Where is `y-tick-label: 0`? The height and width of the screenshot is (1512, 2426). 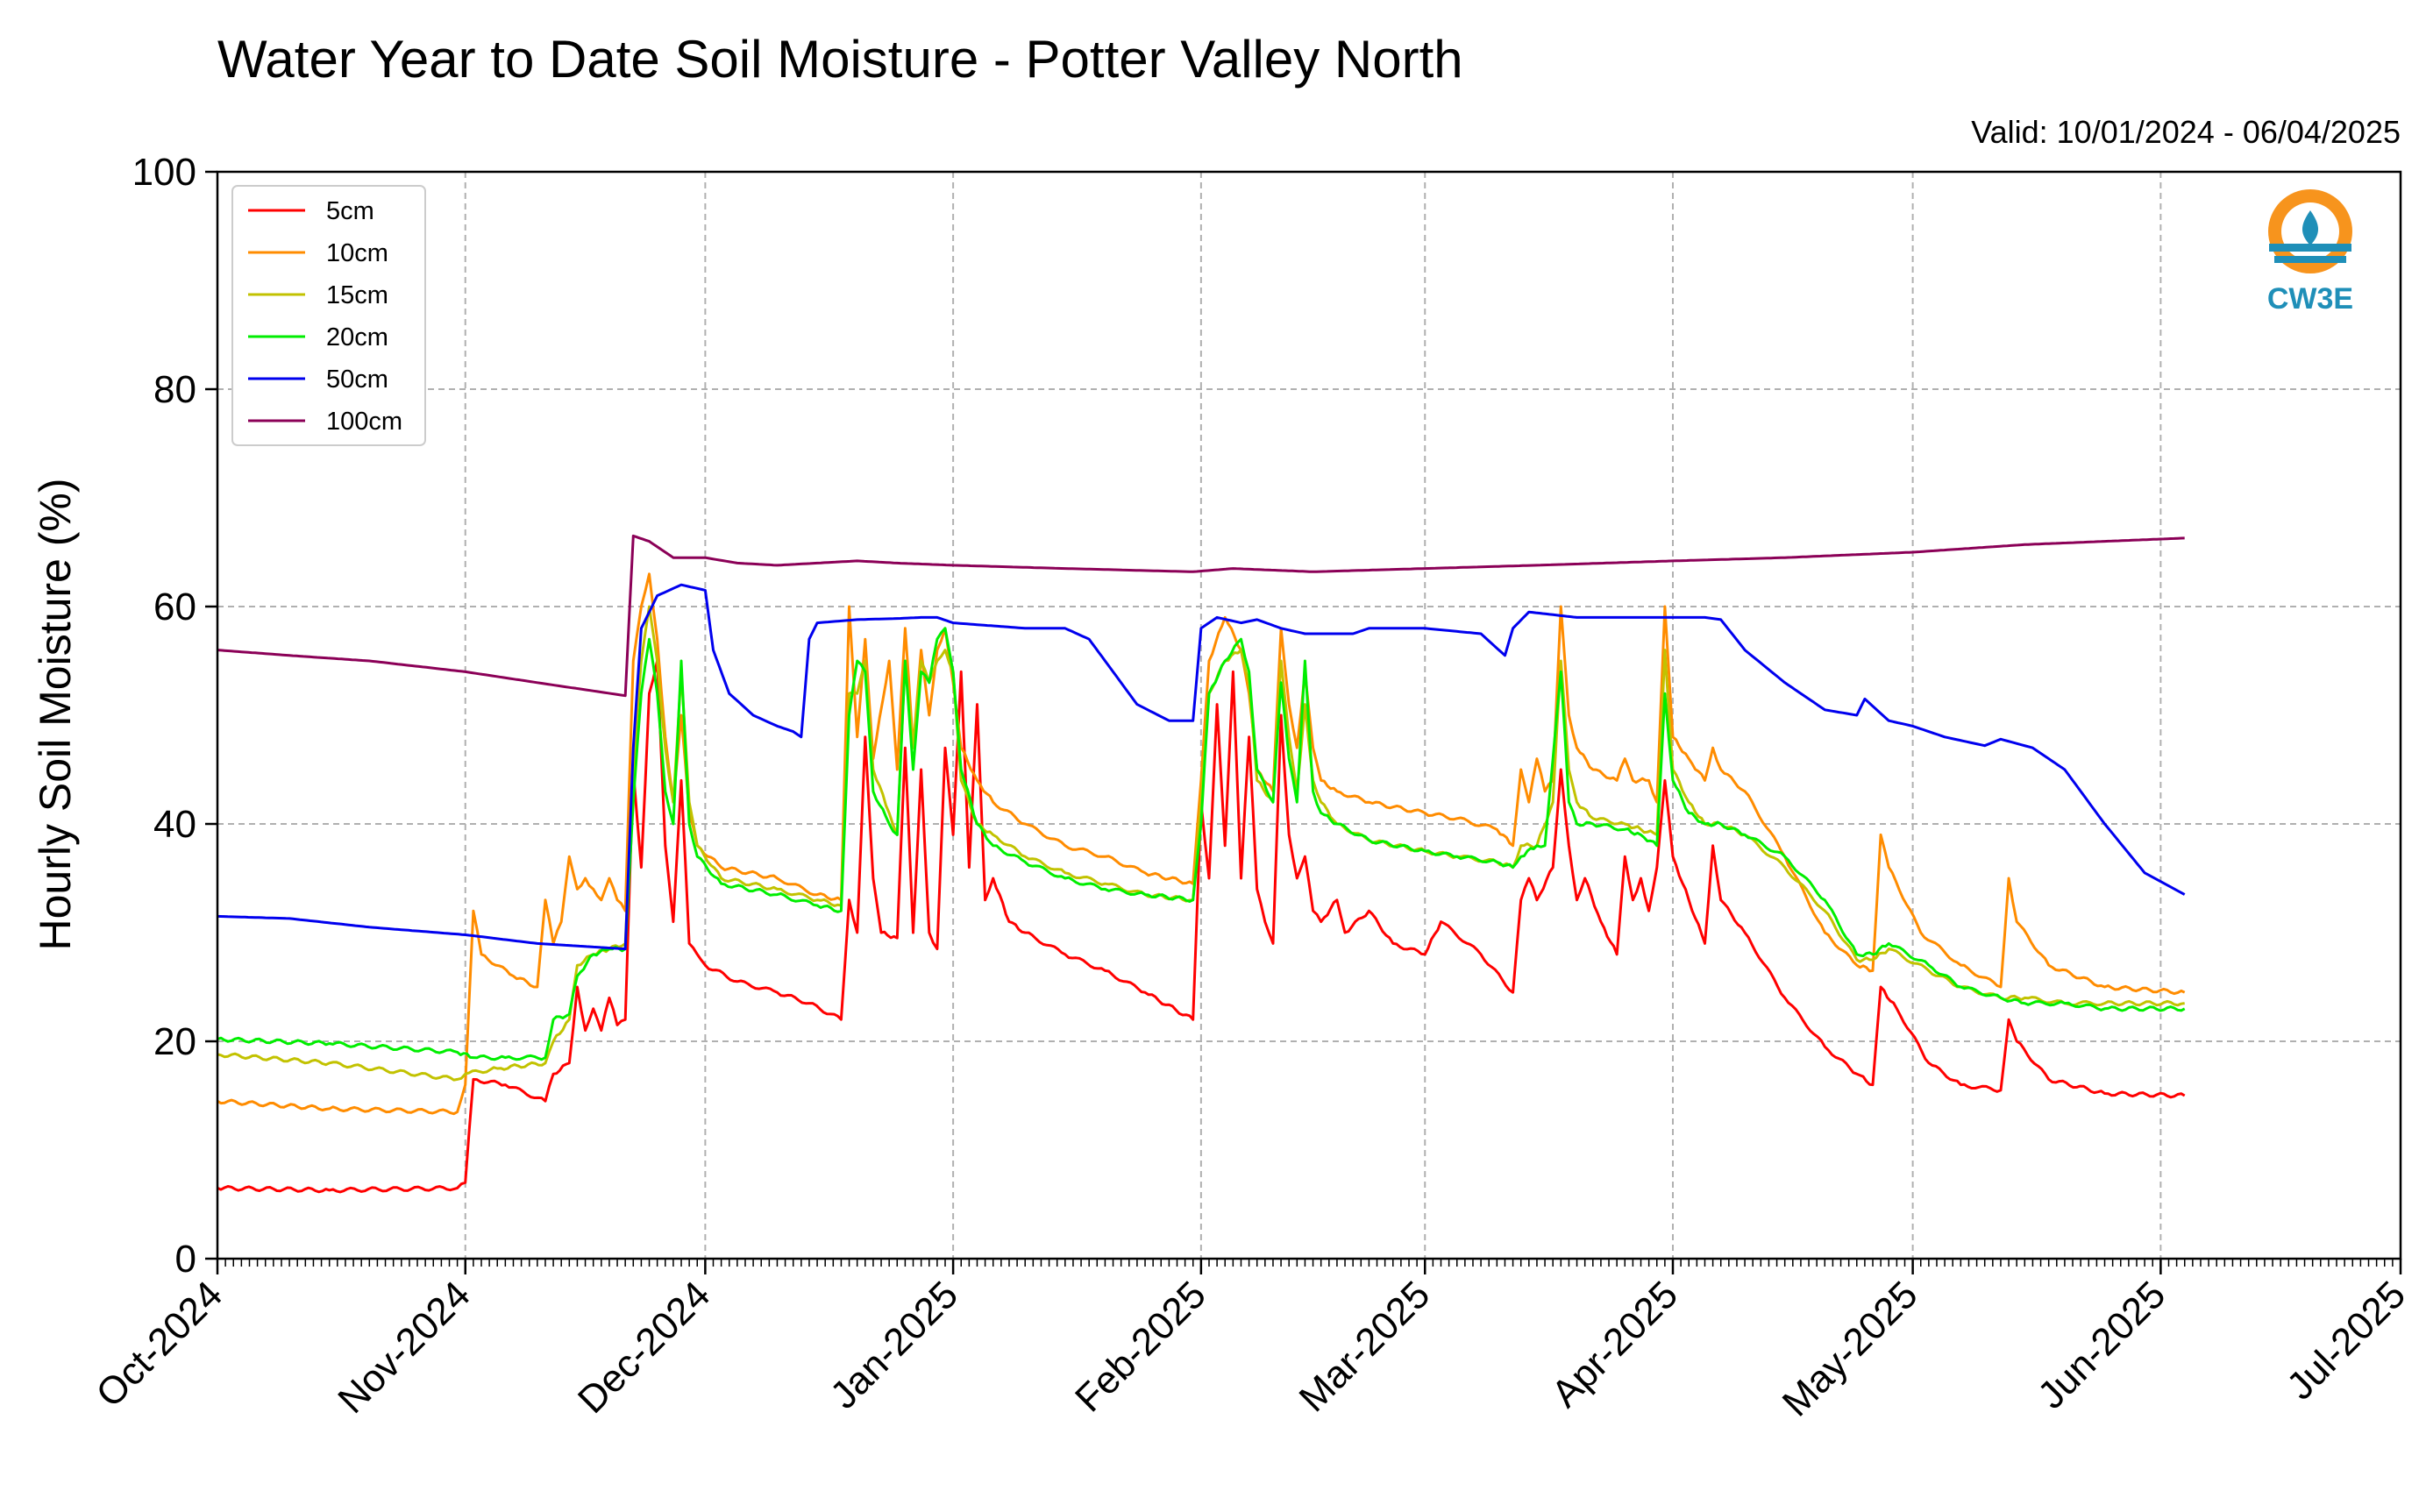
y-tick-label: 0 is located at coordinates (185, 1259).